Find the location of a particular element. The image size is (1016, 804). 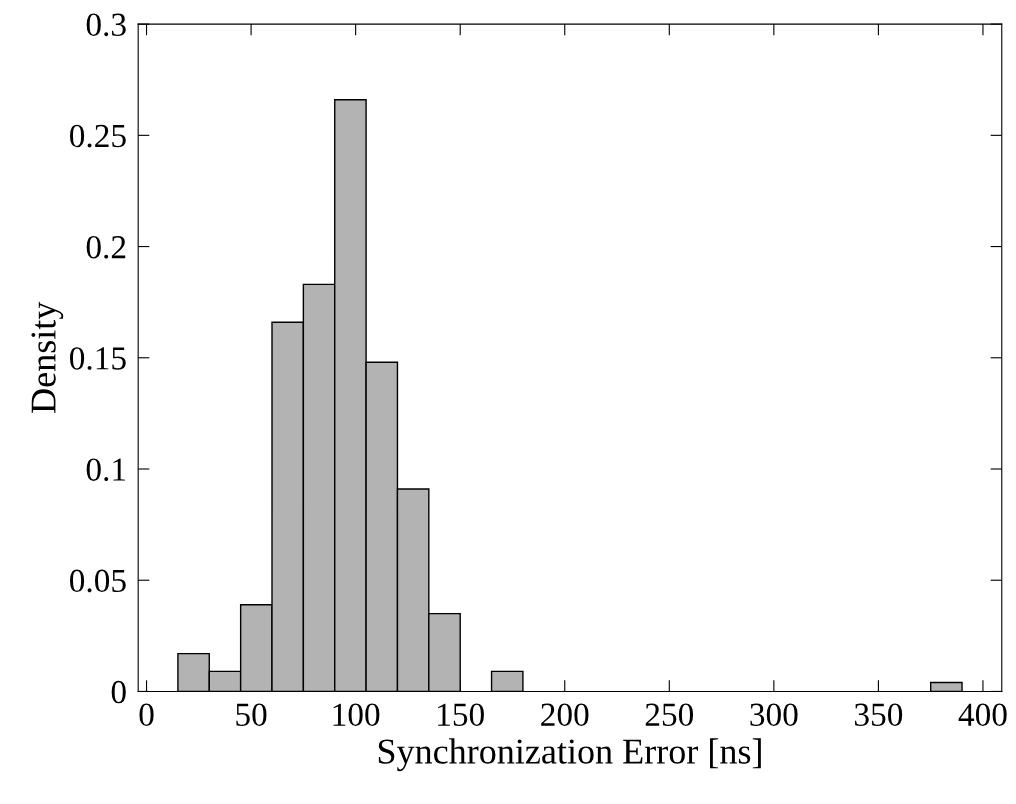

x-tick-label: 0 is located at coordinates (146, 715).